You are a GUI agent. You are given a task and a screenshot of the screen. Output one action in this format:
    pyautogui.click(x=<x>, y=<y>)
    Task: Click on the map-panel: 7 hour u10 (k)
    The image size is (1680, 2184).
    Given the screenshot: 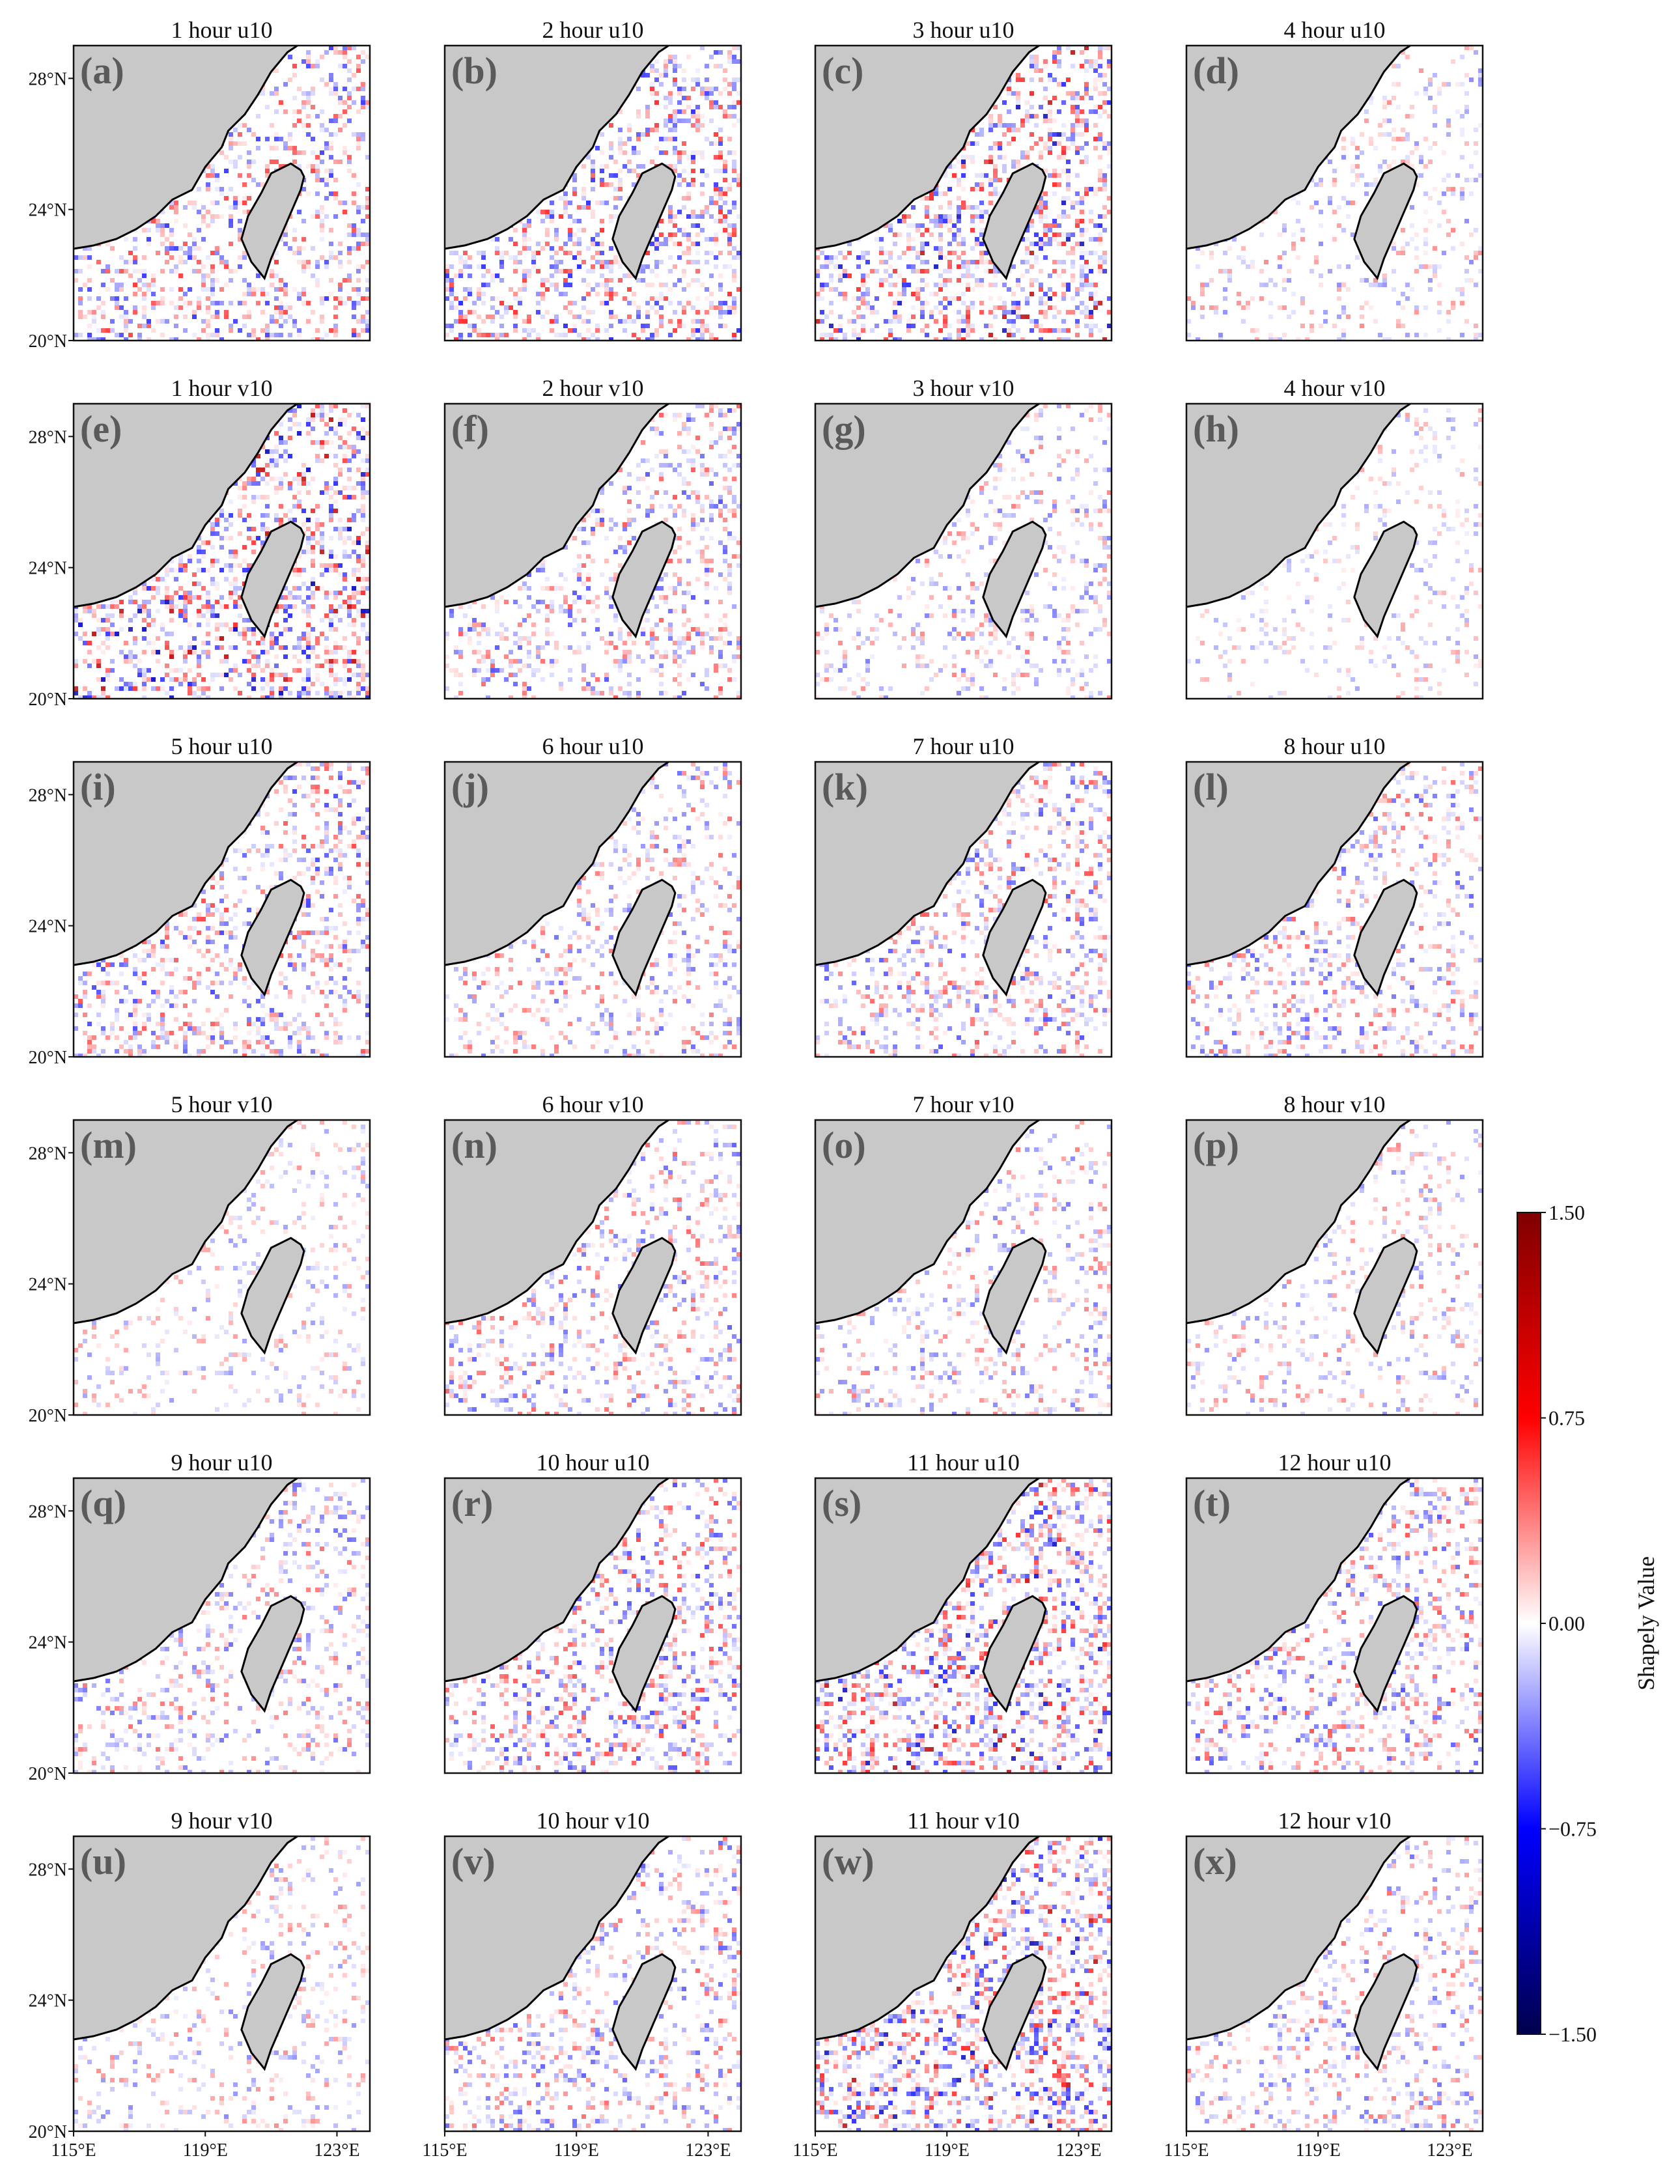 What is the action you would take?
    pyautogui.click(x=964, y=896)
    